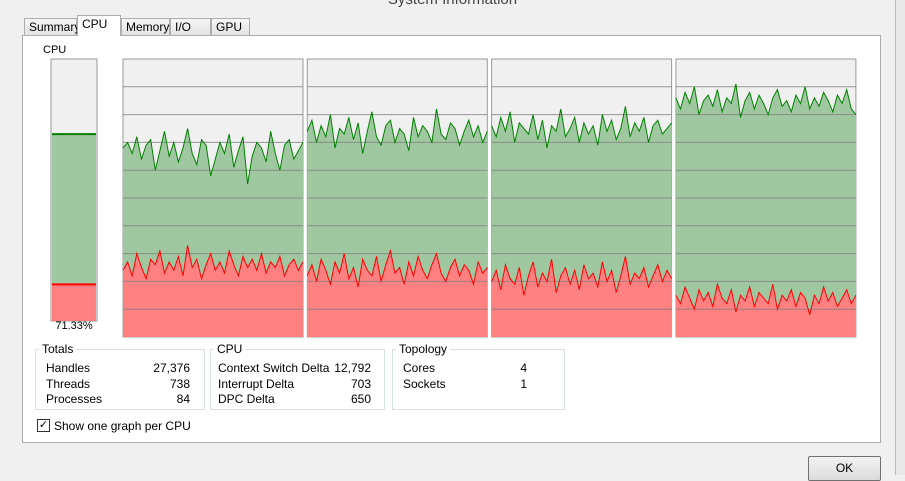  Describe the element at coordinates (230, 26) in the screenshot. I see `tab: GPU` at that location.